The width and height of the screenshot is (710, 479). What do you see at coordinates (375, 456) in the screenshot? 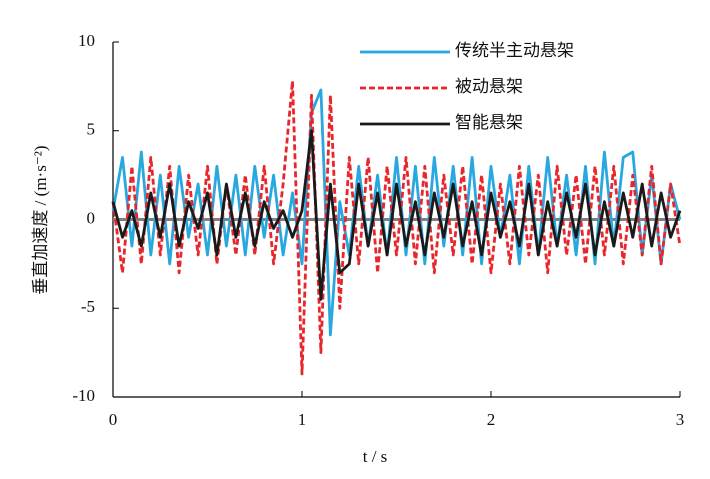
I see `x-axis-label: t / s` at bounding box center [375, 456].